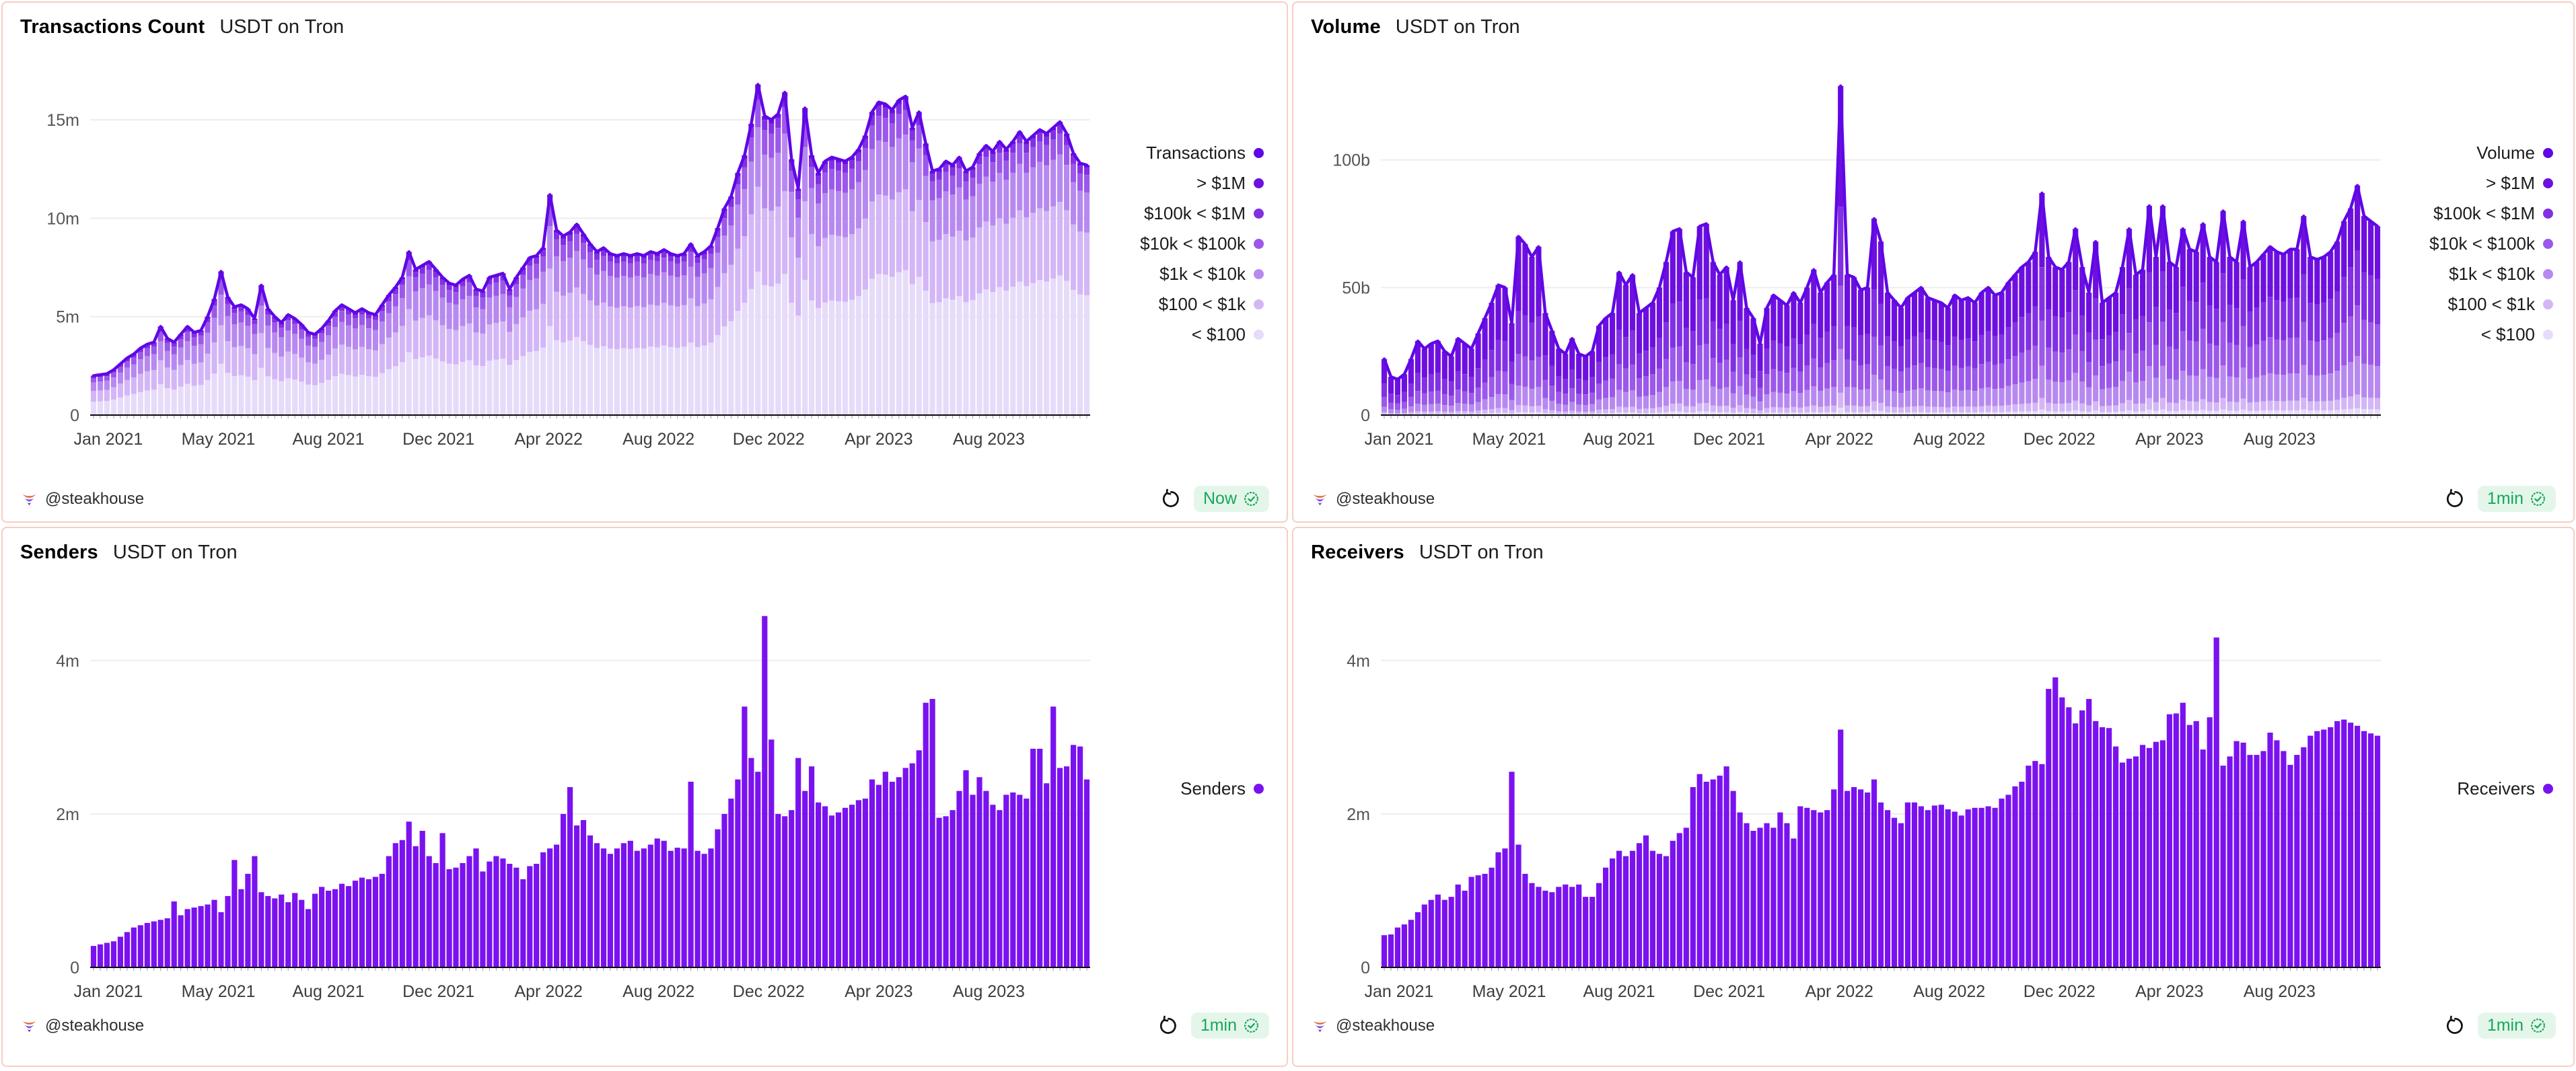 This screenshot has height=1071, width=2576. I want to click on legend-item: Receivers, so click(2505, 788).